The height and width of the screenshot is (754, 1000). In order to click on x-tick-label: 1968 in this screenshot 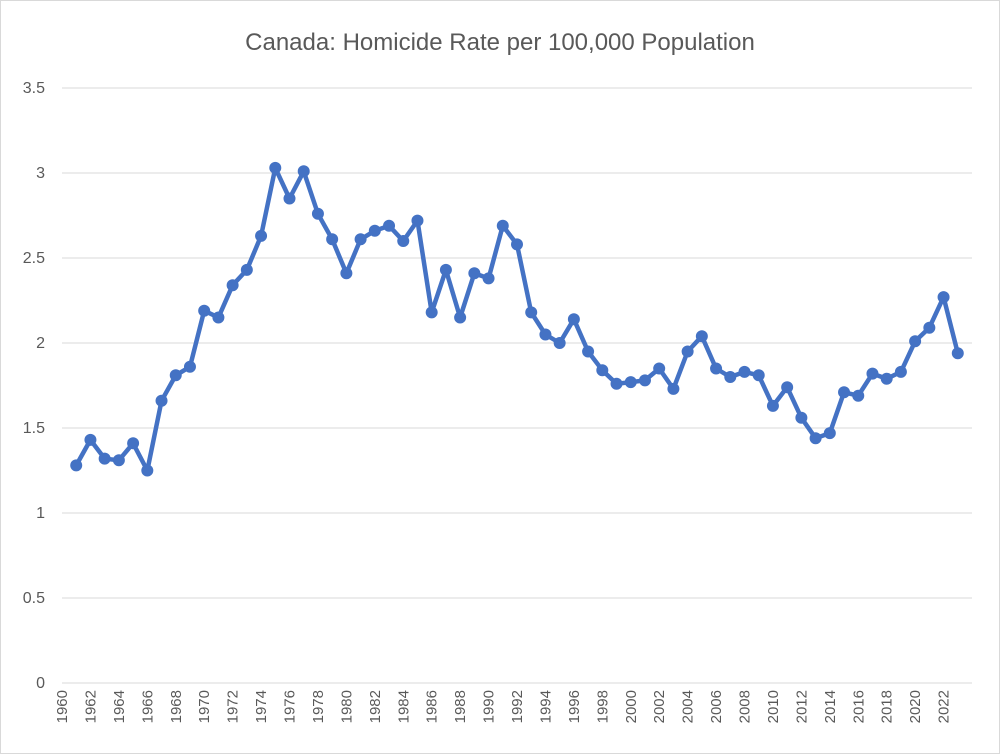, I will do `click(176, 706)`.